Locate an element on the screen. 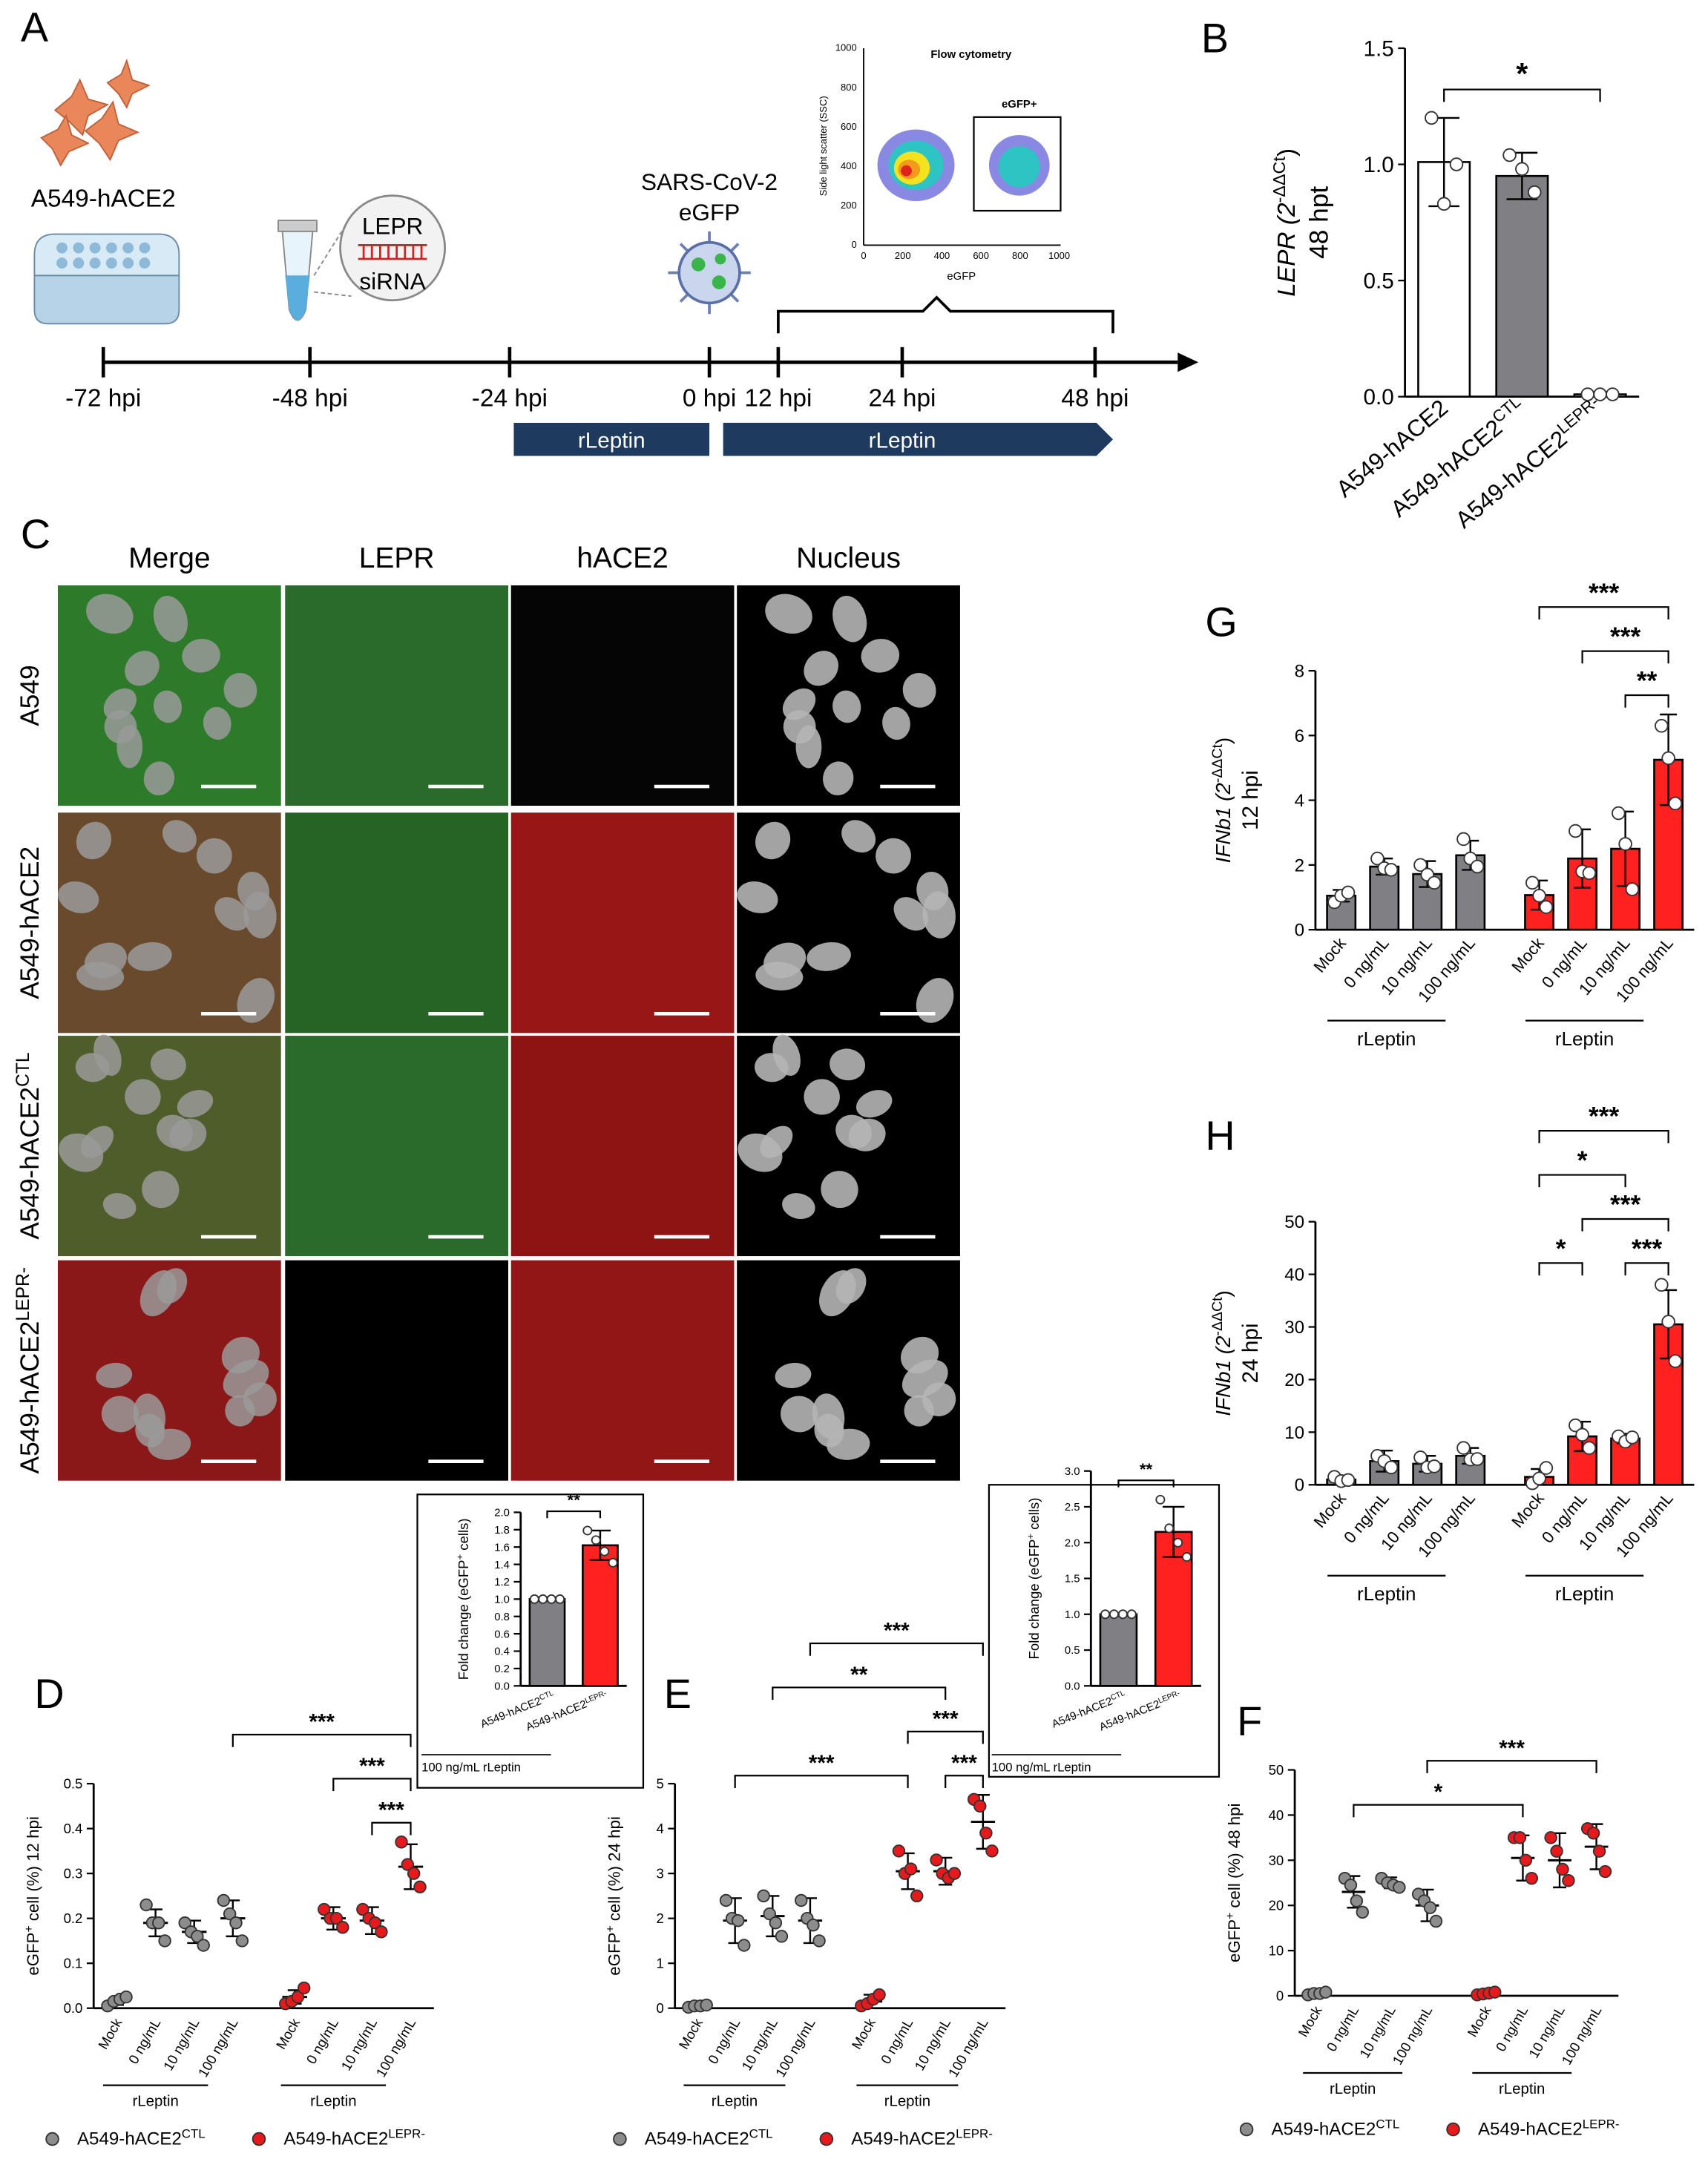 The width and height of the screenshot is (1708, 2159). text-part: * is located at coordinates (1561, 1249).